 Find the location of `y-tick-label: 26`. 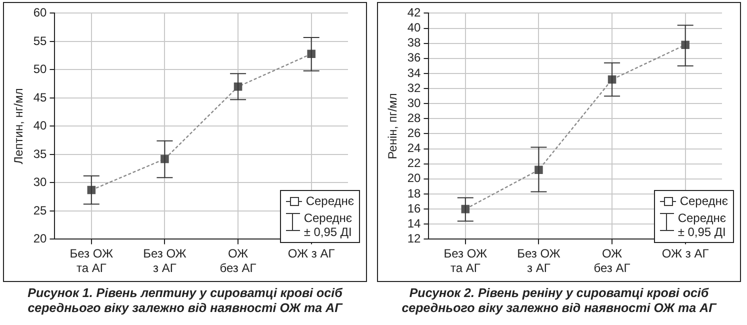

y-tick-label: 26 is located at coordinates (414, 133).